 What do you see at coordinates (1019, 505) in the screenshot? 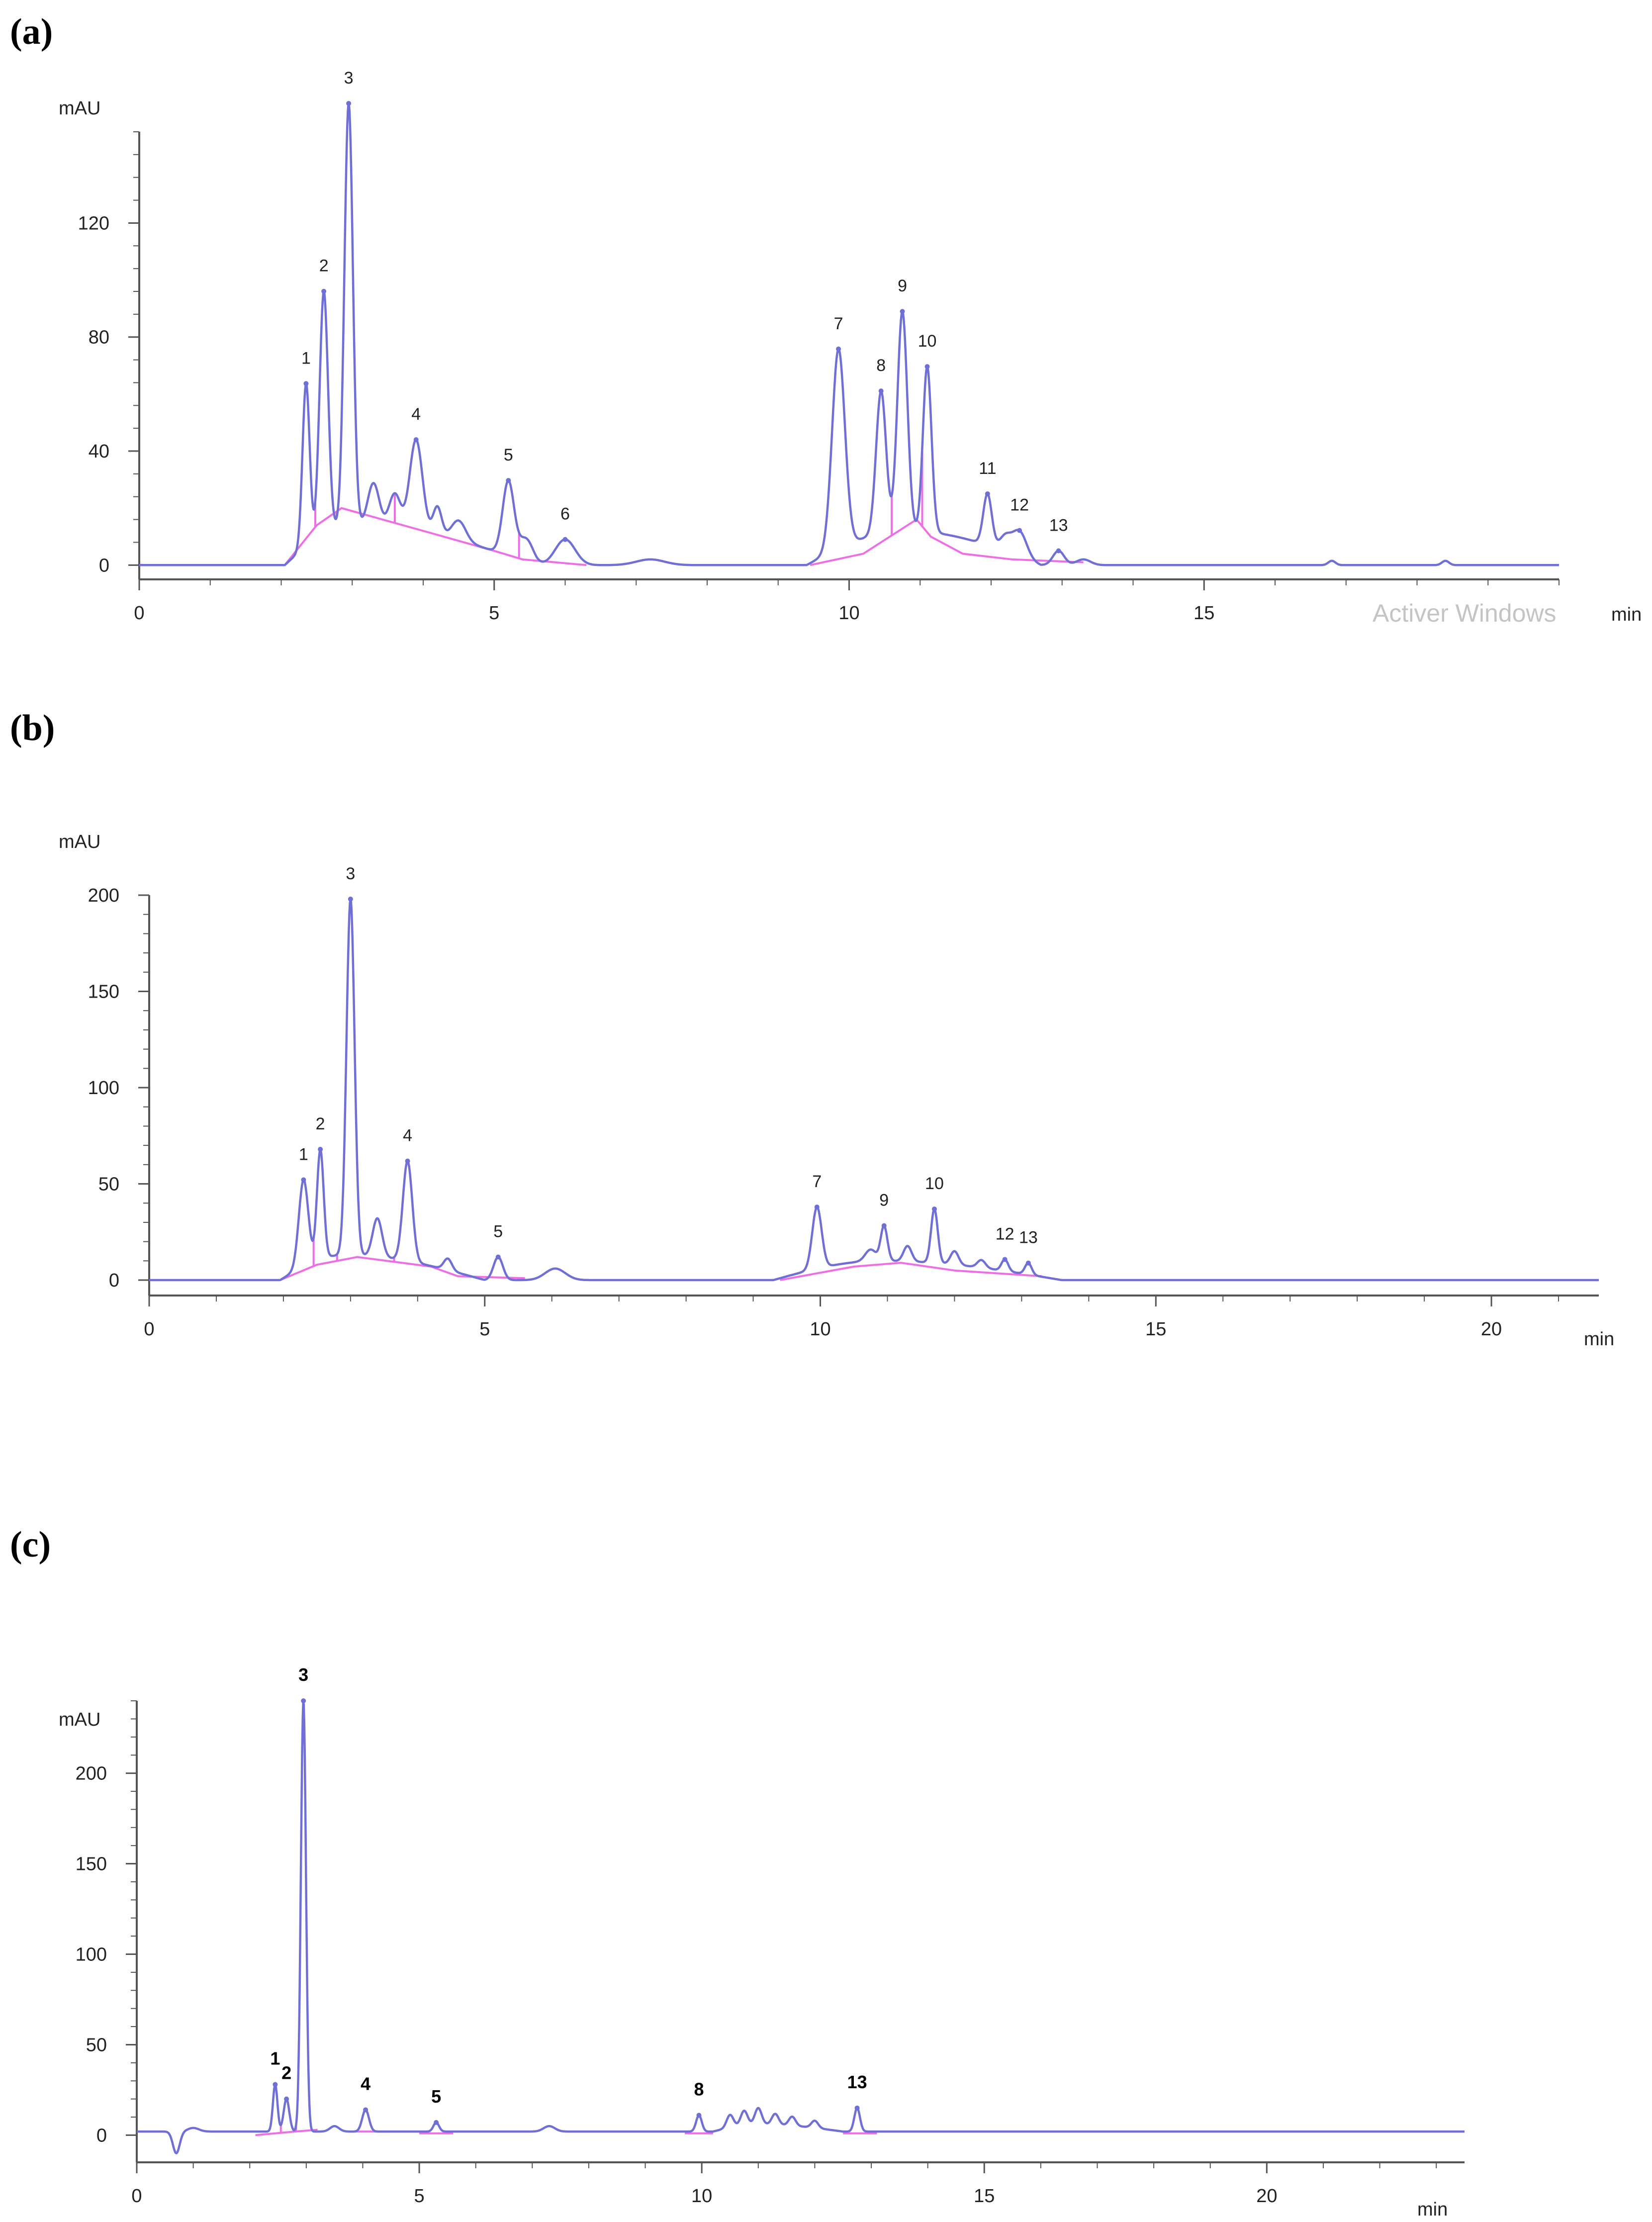
I see `peak-label: 12` at bounding box center [1019, 505].